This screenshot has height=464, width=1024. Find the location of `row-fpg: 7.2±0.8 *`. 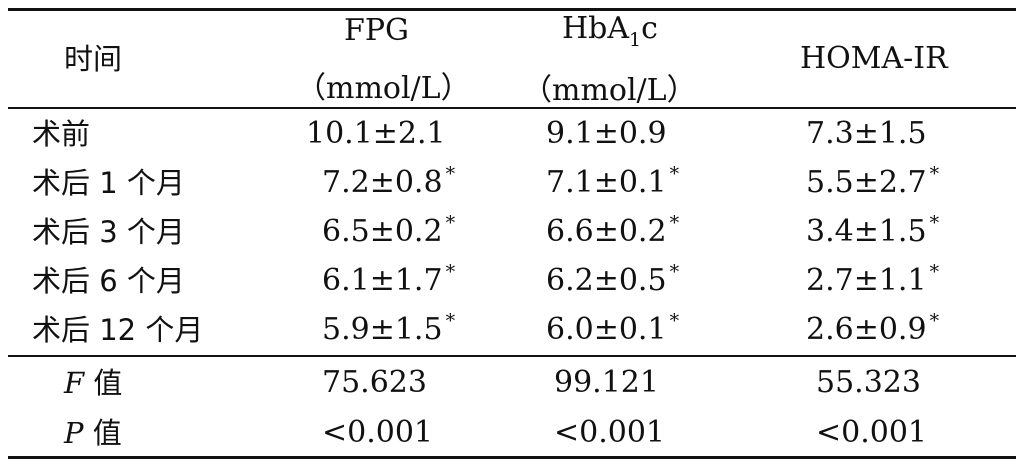

row-fpg: 7.2±0.8 * is located at coordinates (389, 181).